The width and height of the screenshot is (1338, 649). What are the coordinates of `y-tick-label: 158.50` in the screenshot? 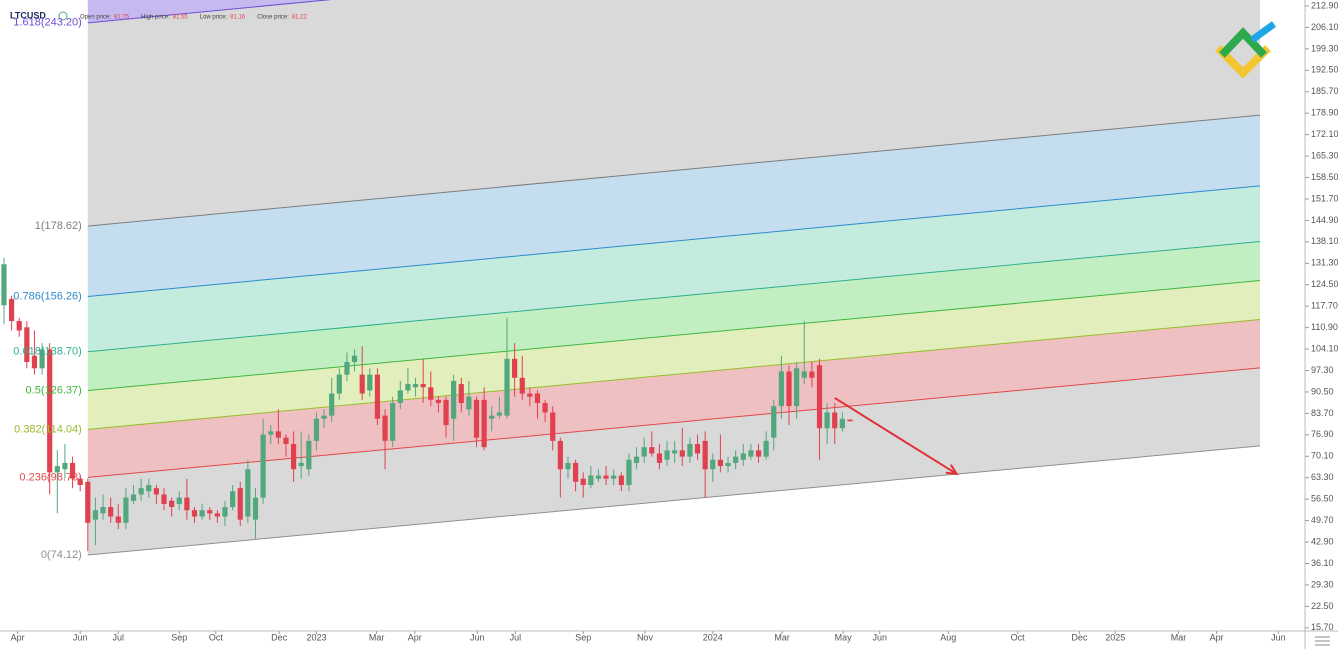 It's located at (1324, 177).